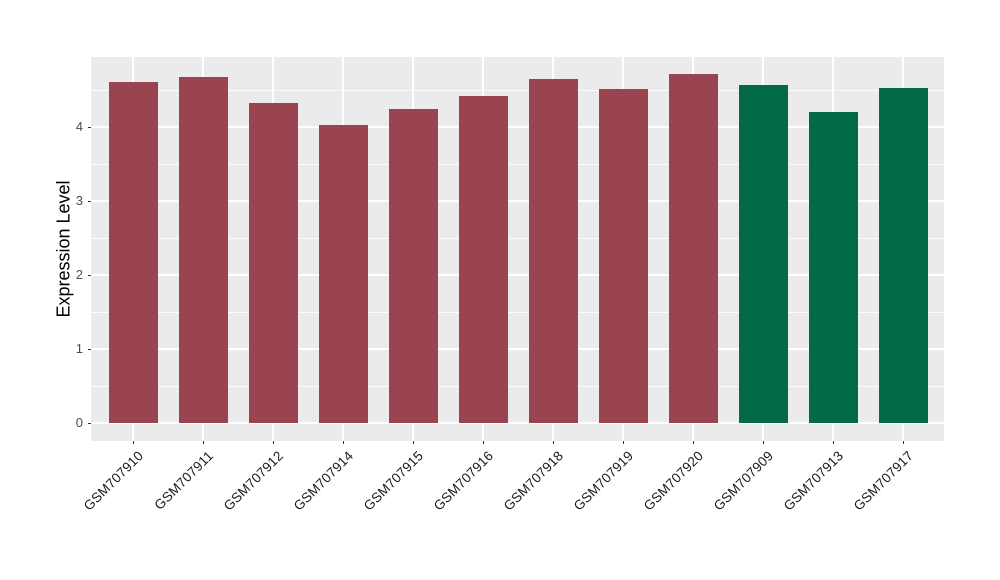 The height and width of the screenshot is (580, 1000). I want to click on x-tick-label-text: GSM707917, so click(884, 481).